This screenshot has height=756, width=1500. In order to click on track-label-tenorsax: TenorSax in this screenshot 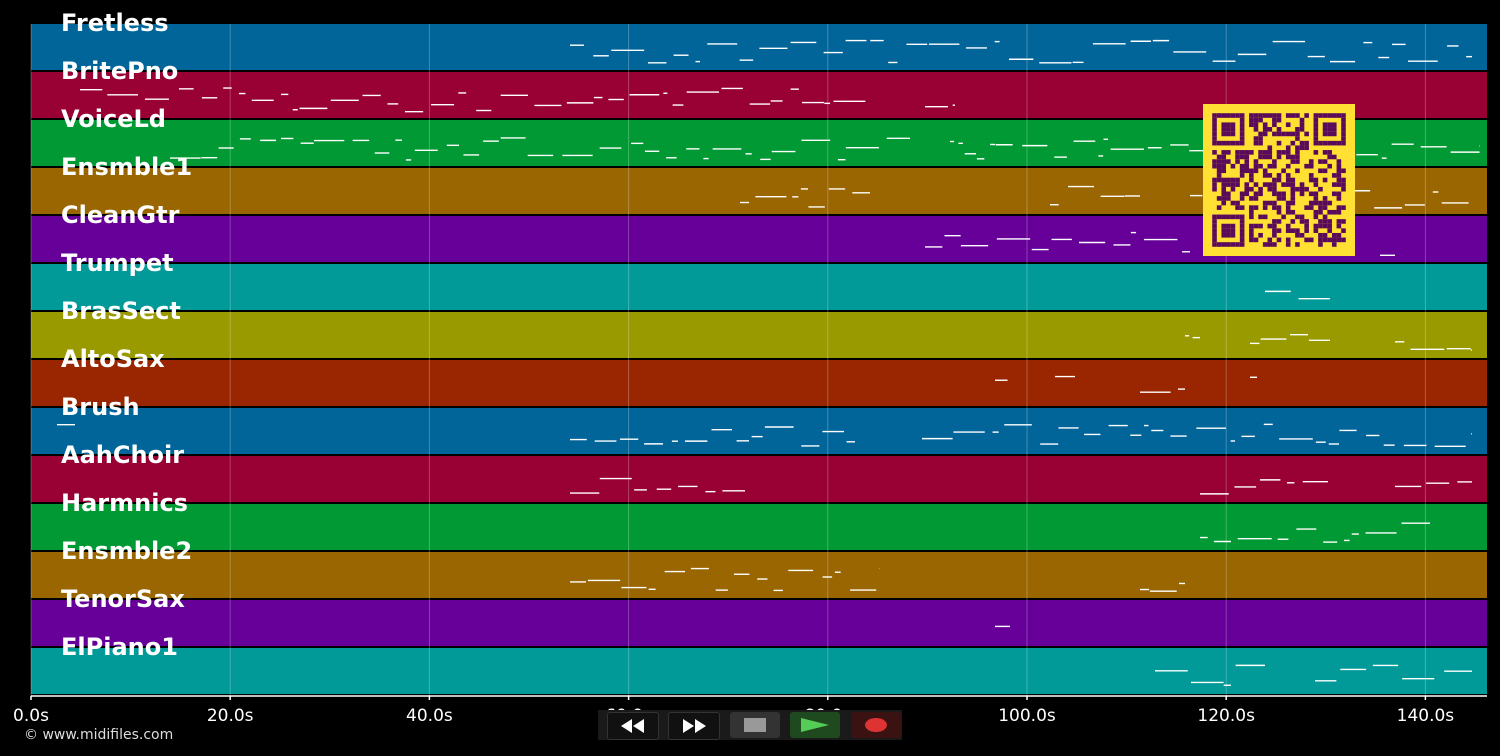, I will do `click(123, 599)`.